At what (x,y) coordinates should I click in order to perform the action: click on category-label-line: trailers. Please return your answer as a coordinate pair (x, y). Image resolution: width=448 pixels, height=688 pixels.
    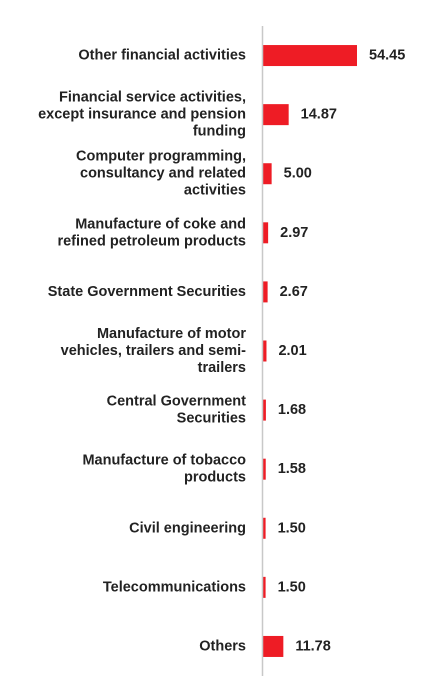
    Looking at the image, I should click on (222, 368).